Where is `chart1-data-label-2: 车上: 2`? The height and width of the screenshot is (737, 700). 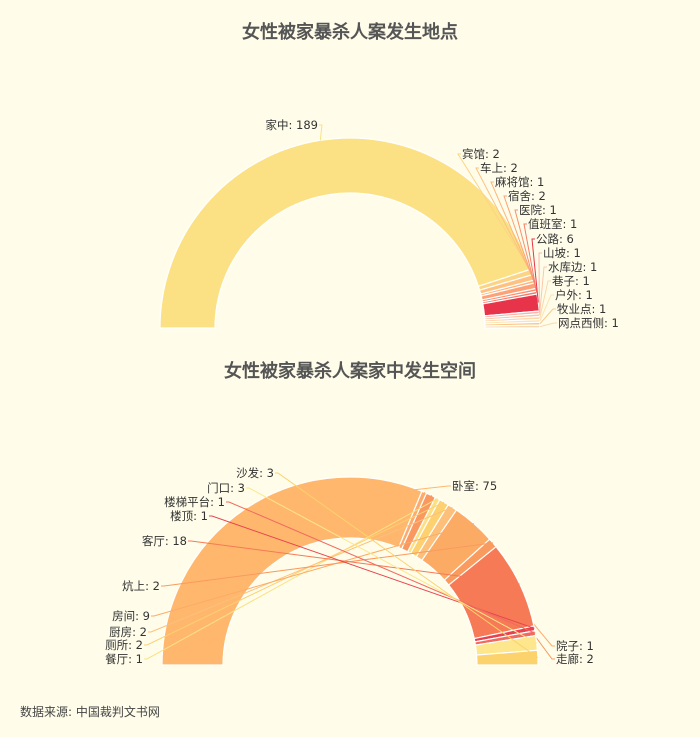
chart1-data-label-2: 车上: 2 is located at coordinates (499, 168).